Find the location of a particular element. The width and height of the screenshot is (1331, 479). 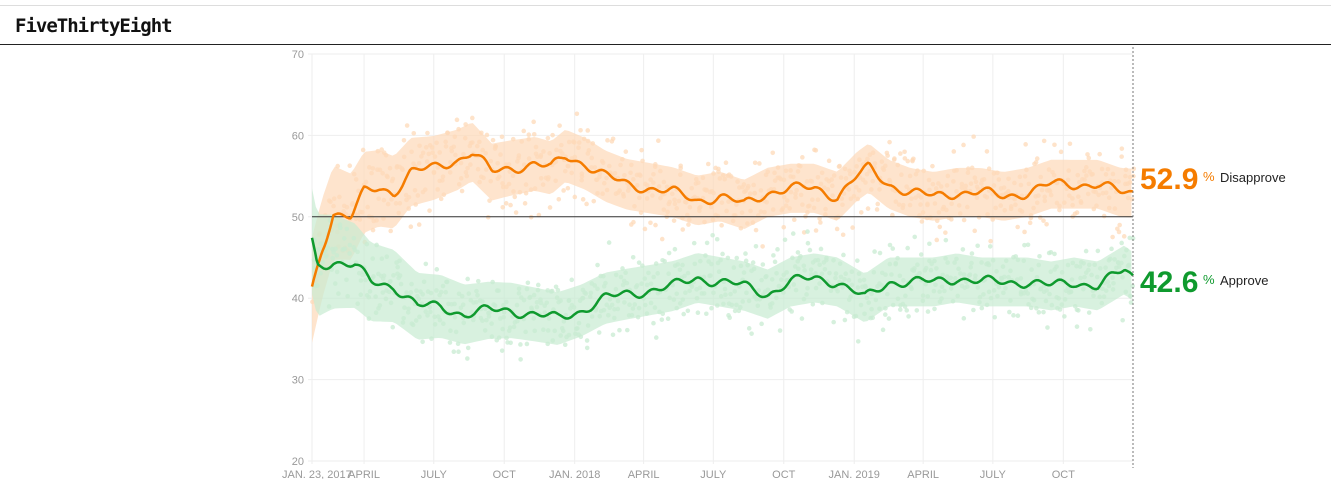

x-tick-label: OCT is located at coordinates (1064, 474).